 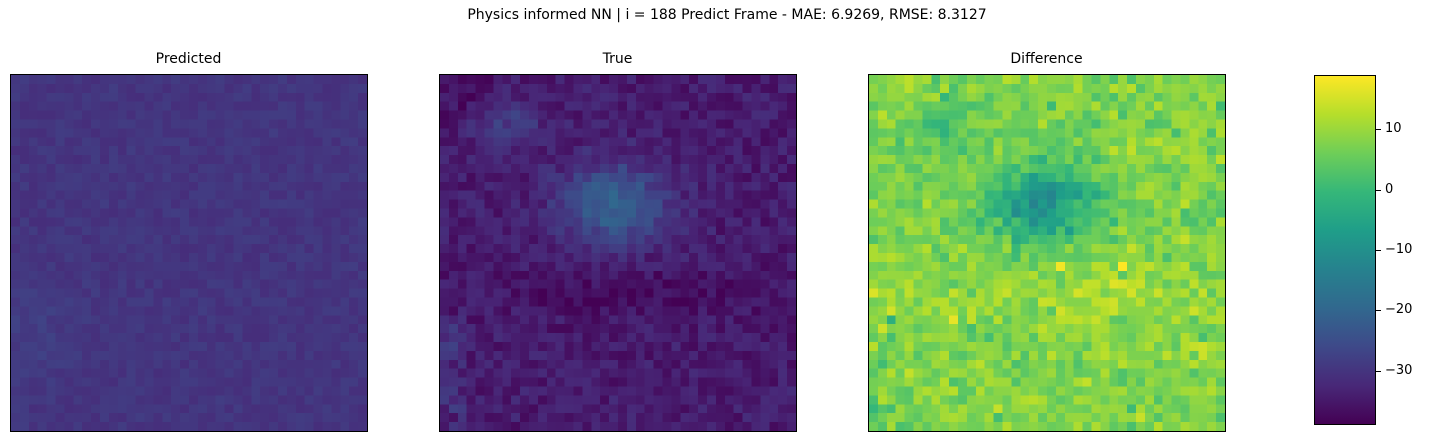 I want to click on colorbar-tick-label: −20, so click(x=1399, y=309).